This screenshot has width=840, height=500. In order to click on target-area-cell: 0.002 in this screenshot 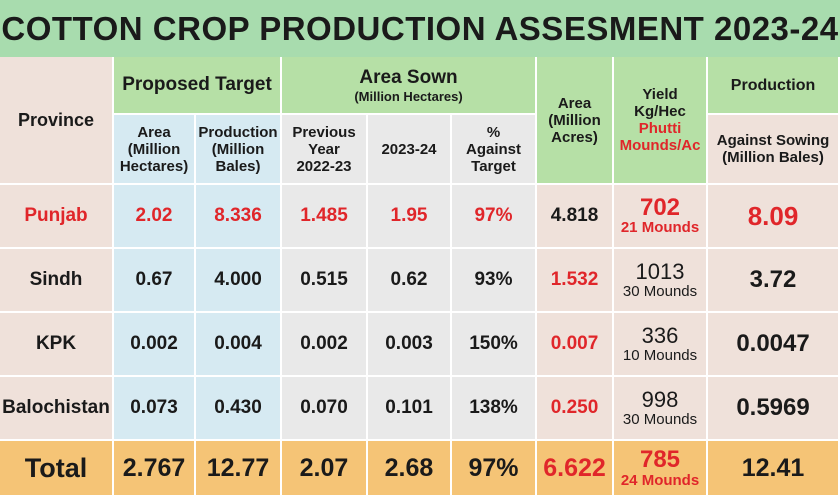, I will do `click(155, 345)`.